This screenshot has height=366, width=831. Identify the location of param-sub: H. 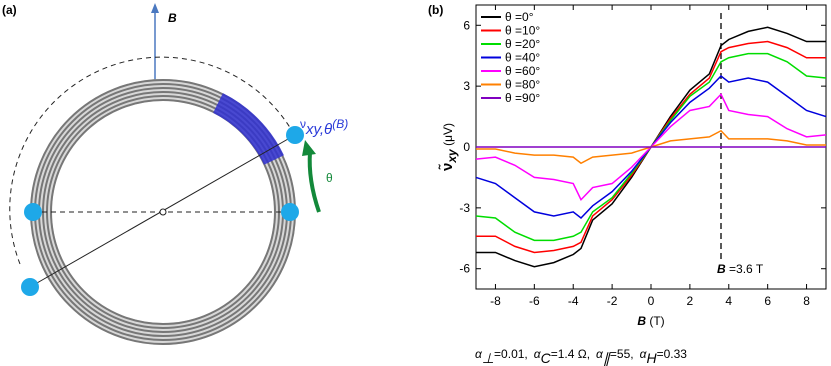
(651, 358).